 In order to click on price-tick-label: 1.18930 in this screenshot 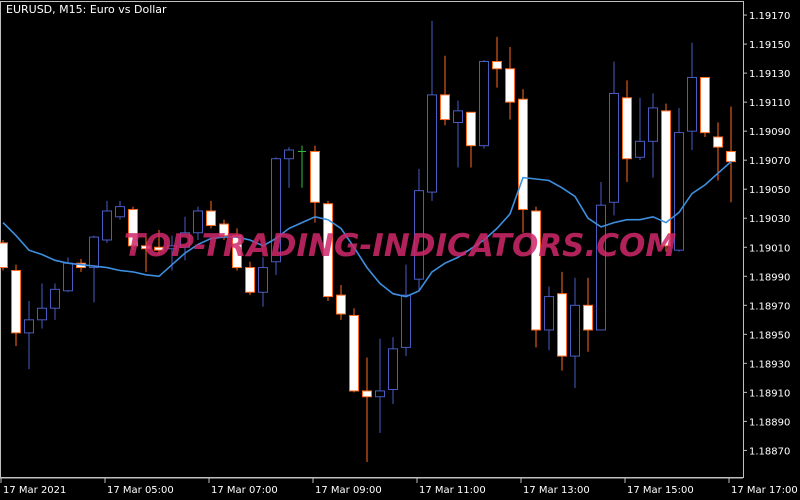, I will do `click(769, 364)`.